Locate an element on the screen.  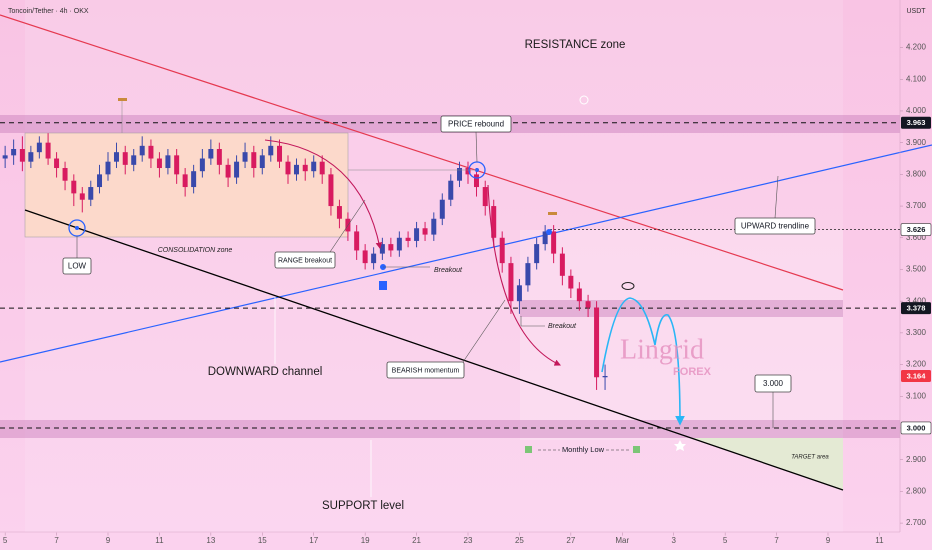
y-tick-label: 3.900 is located at coordinates (916, 142).